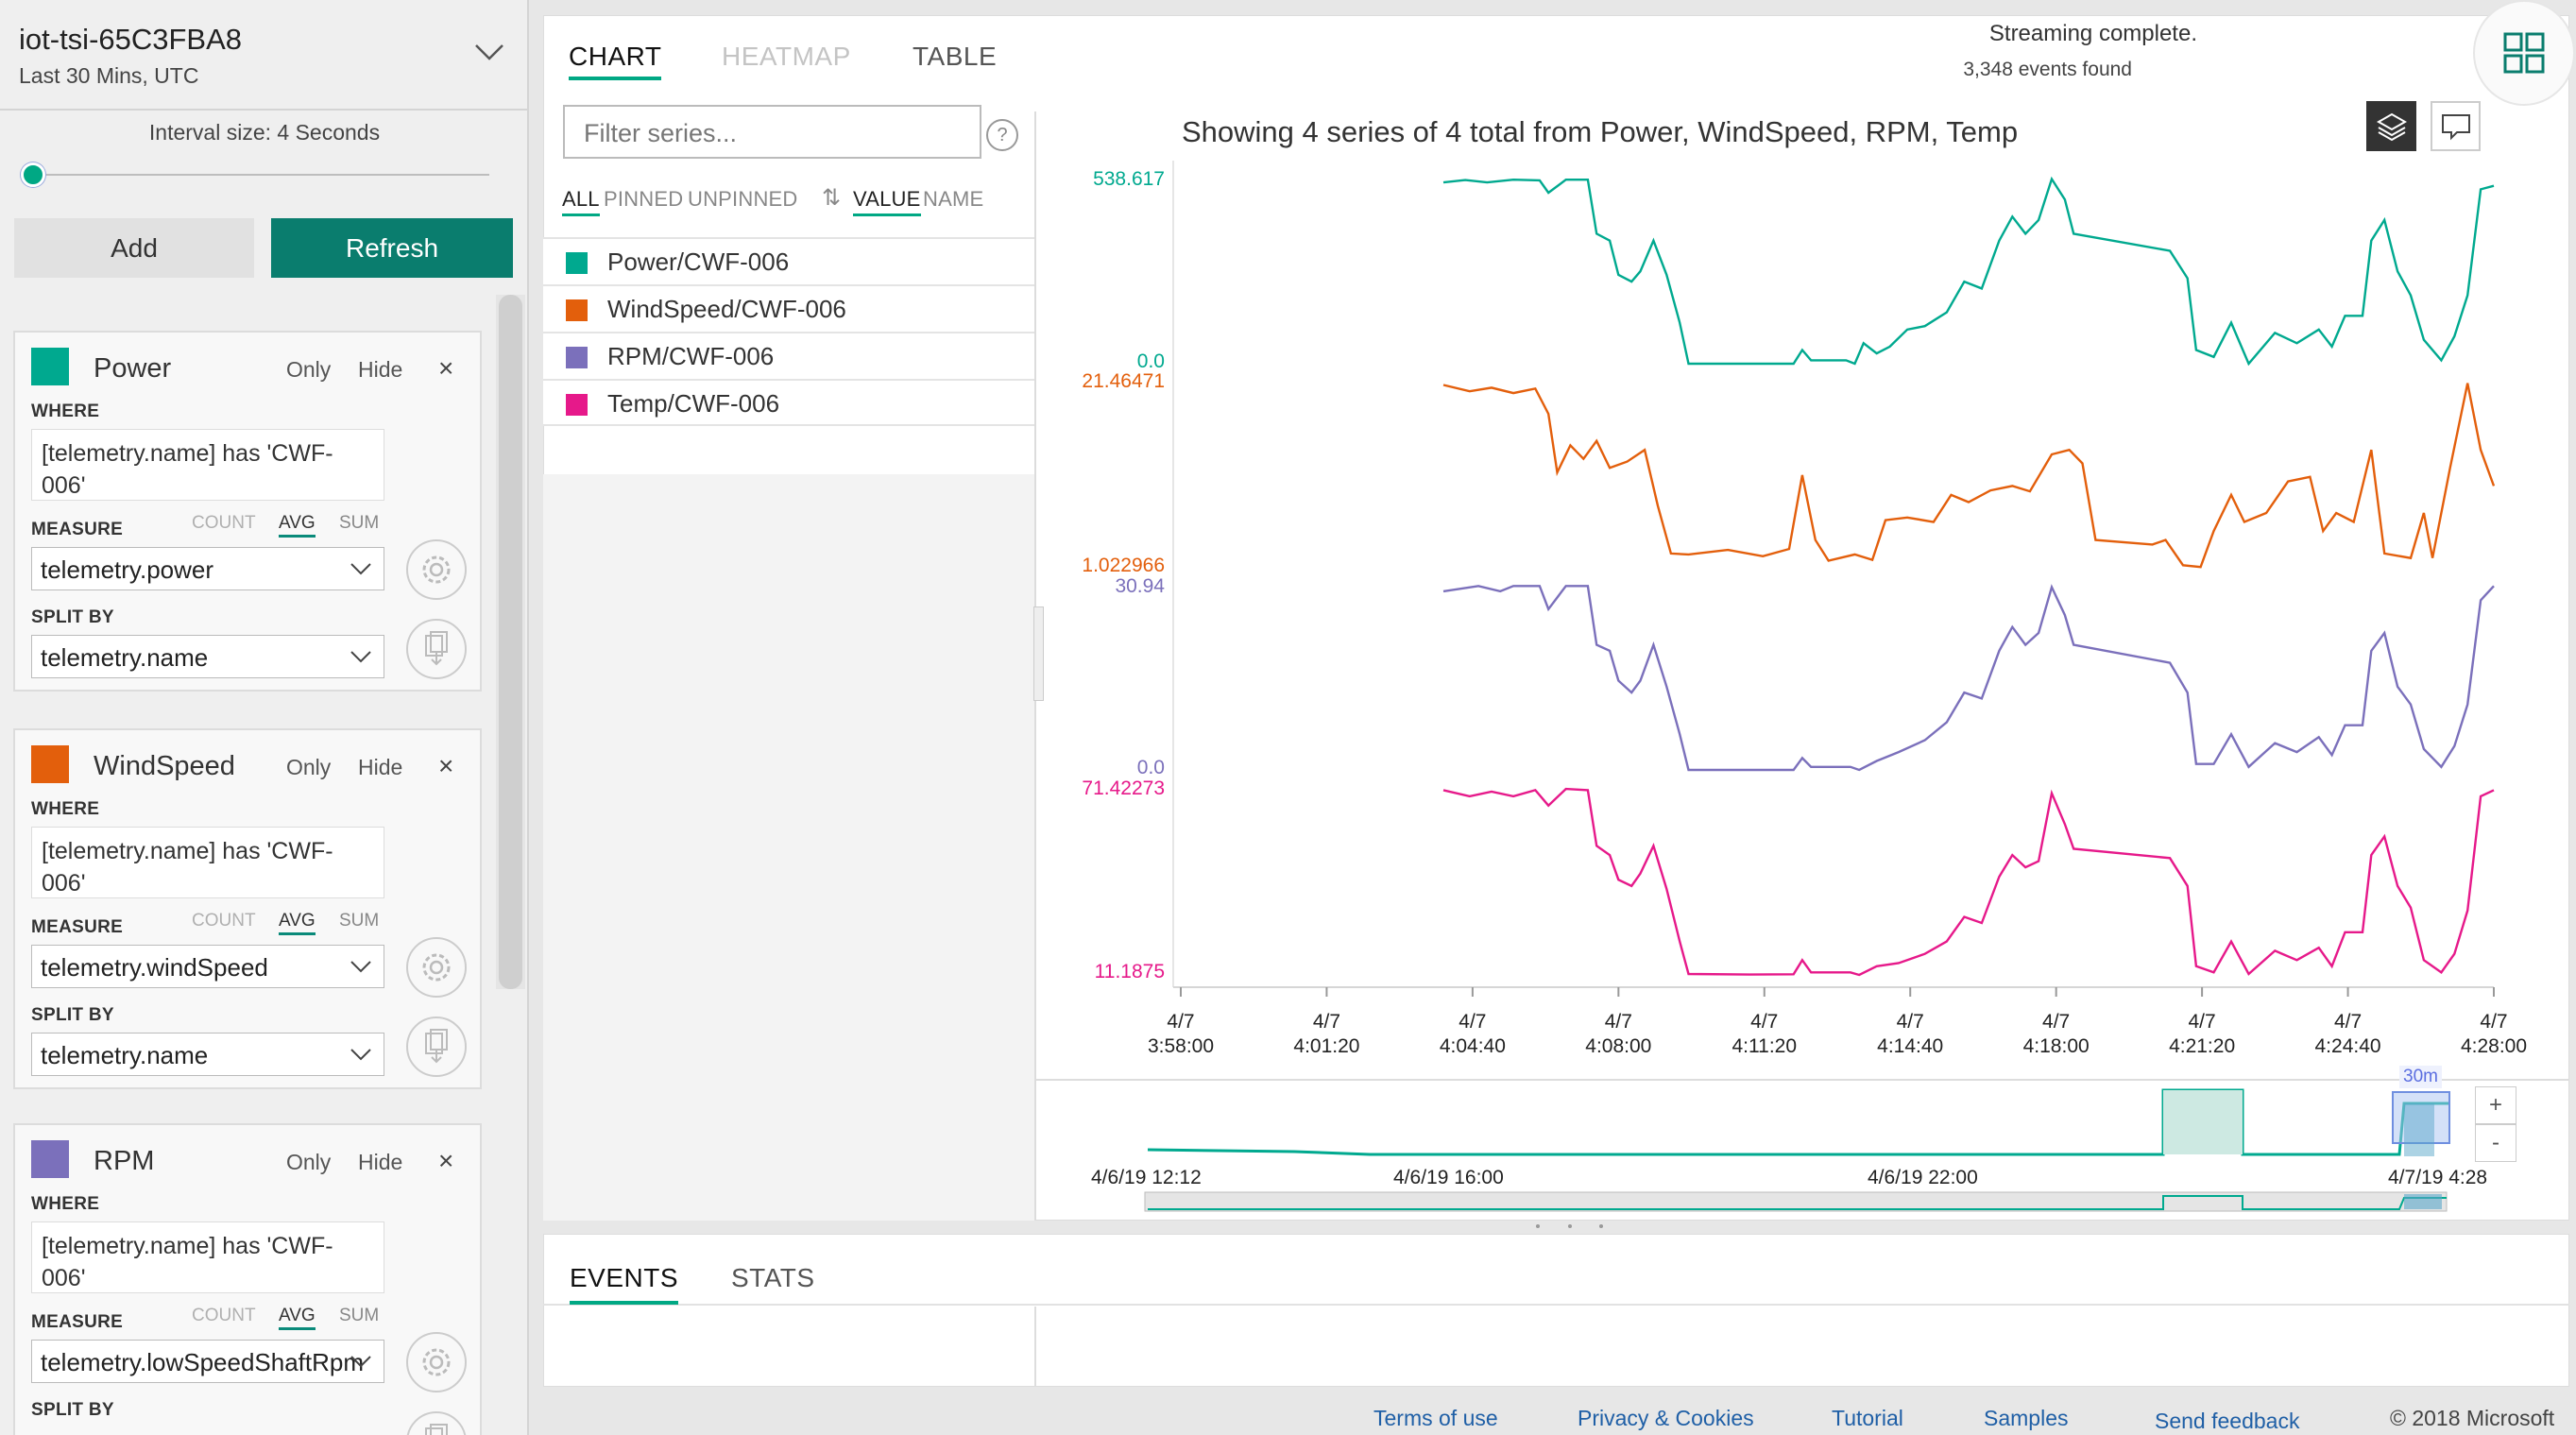  Describe the element at coordinates (616, 61) in the screenshot. I see `tab-chart: CHART` at that location.